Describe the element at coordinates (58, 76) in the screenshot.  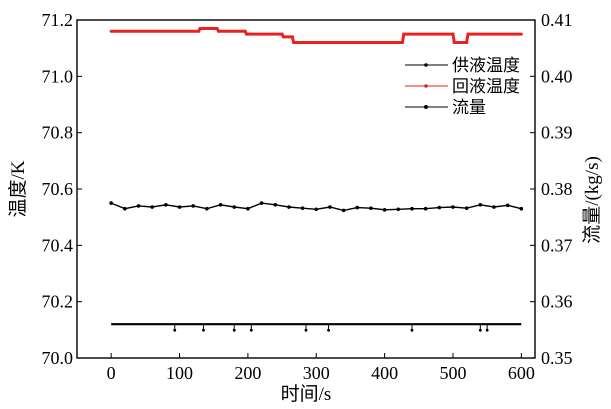
I see `left-y-tick-label: 71.0` at that location.